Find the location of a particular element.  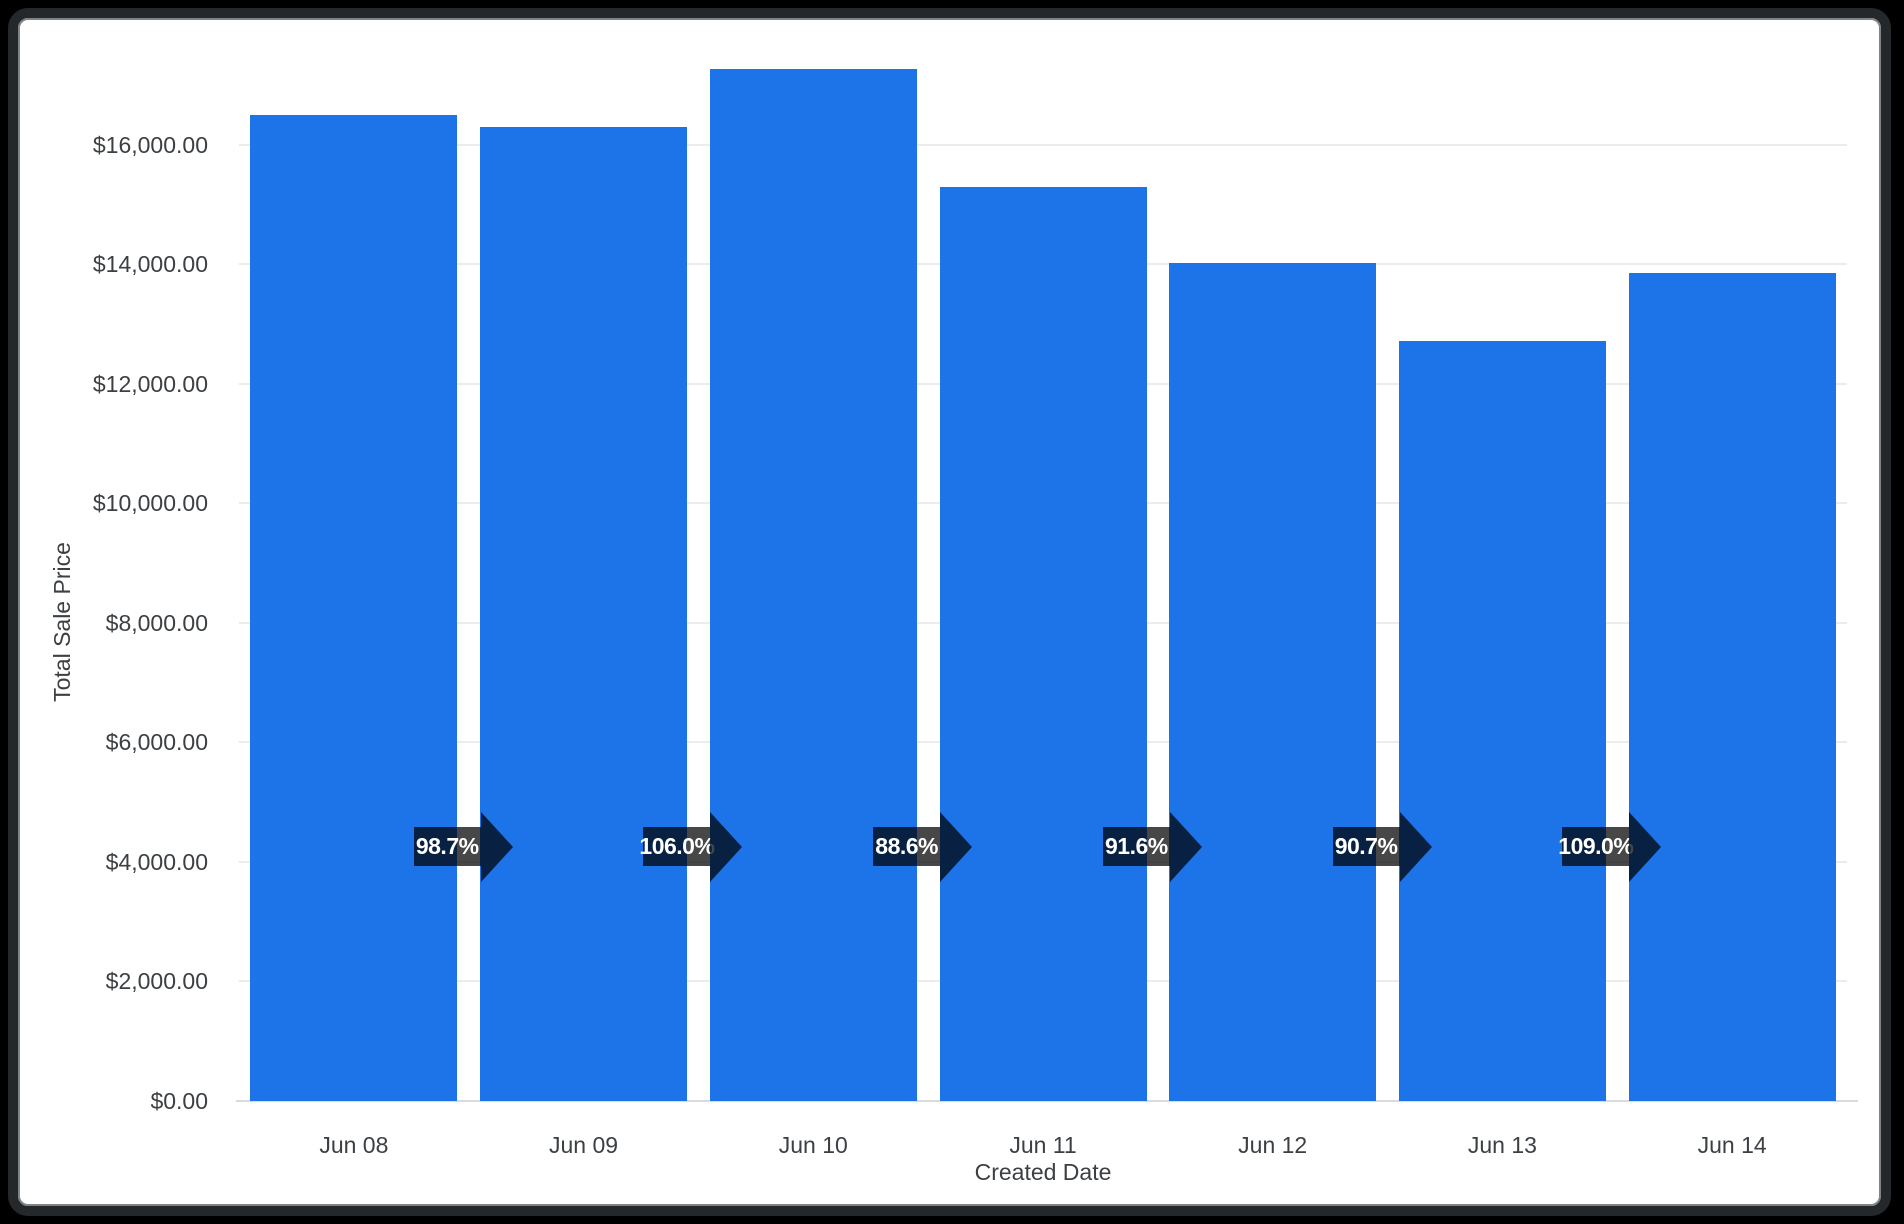

growth-arrow: 98.7% is located at coordinates (463, 847).